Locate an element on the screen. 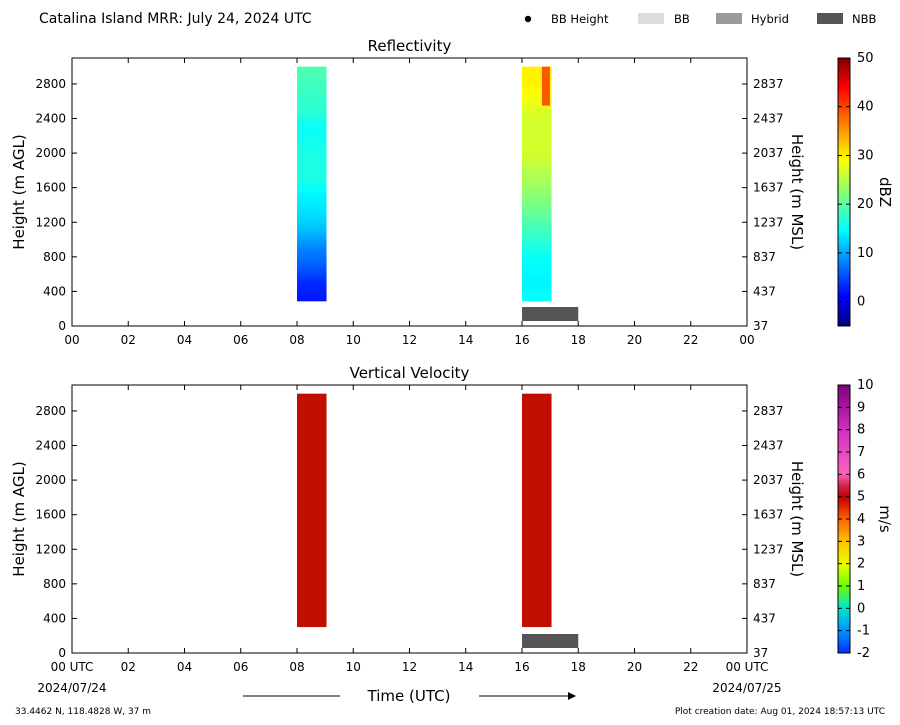  legend-swatch-bb is located at coordinates (651, 18).